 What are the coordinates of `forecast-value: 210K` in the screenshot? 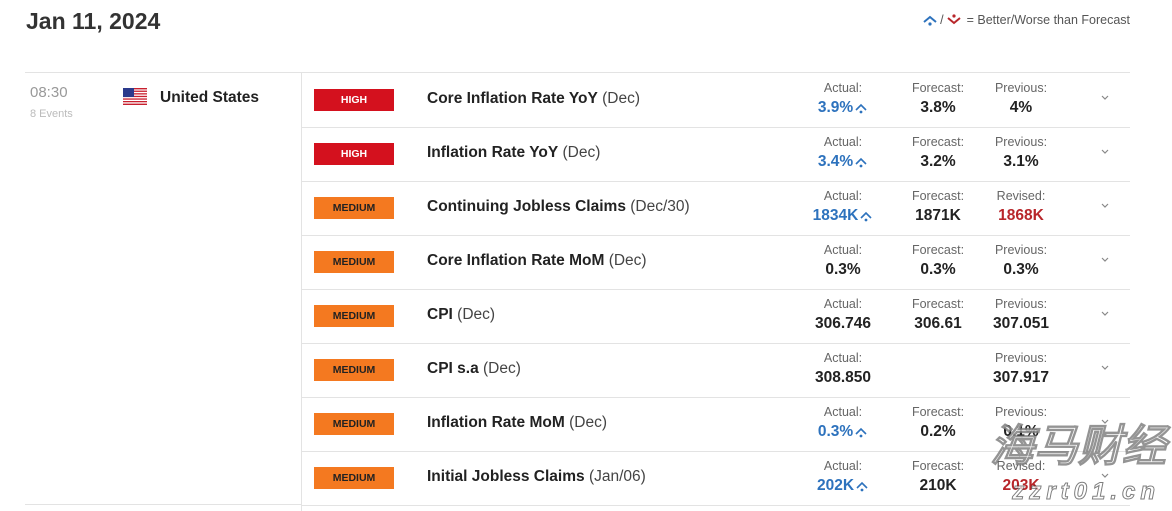 It's located at (938, 486).